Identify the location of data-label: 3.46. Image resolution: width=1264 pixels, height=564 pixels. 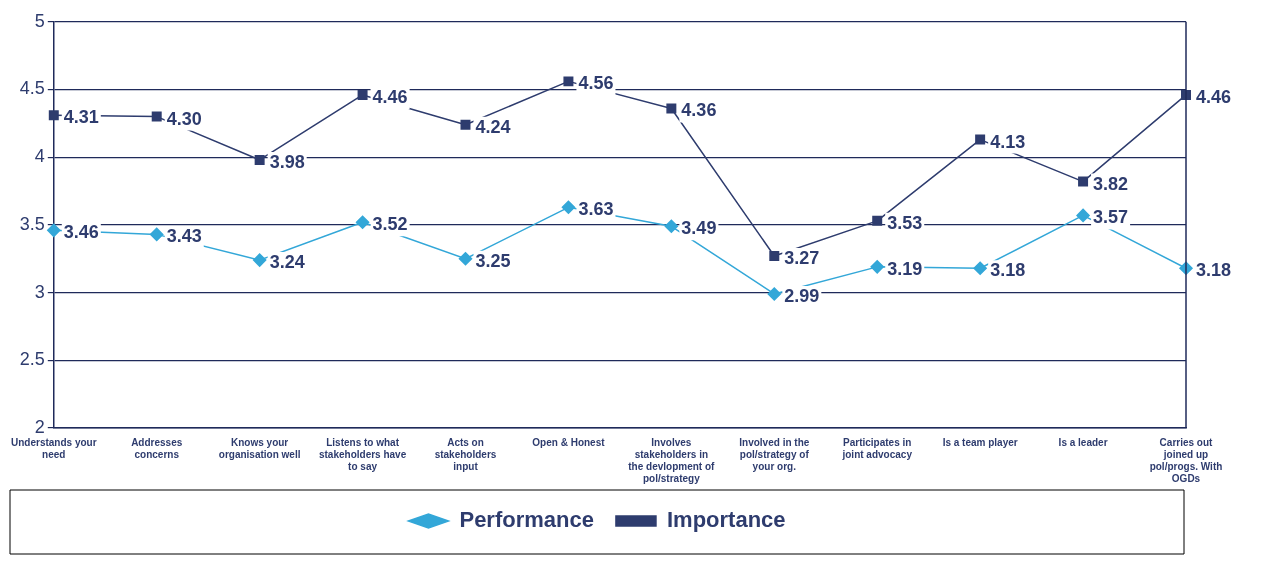
(81, 232).